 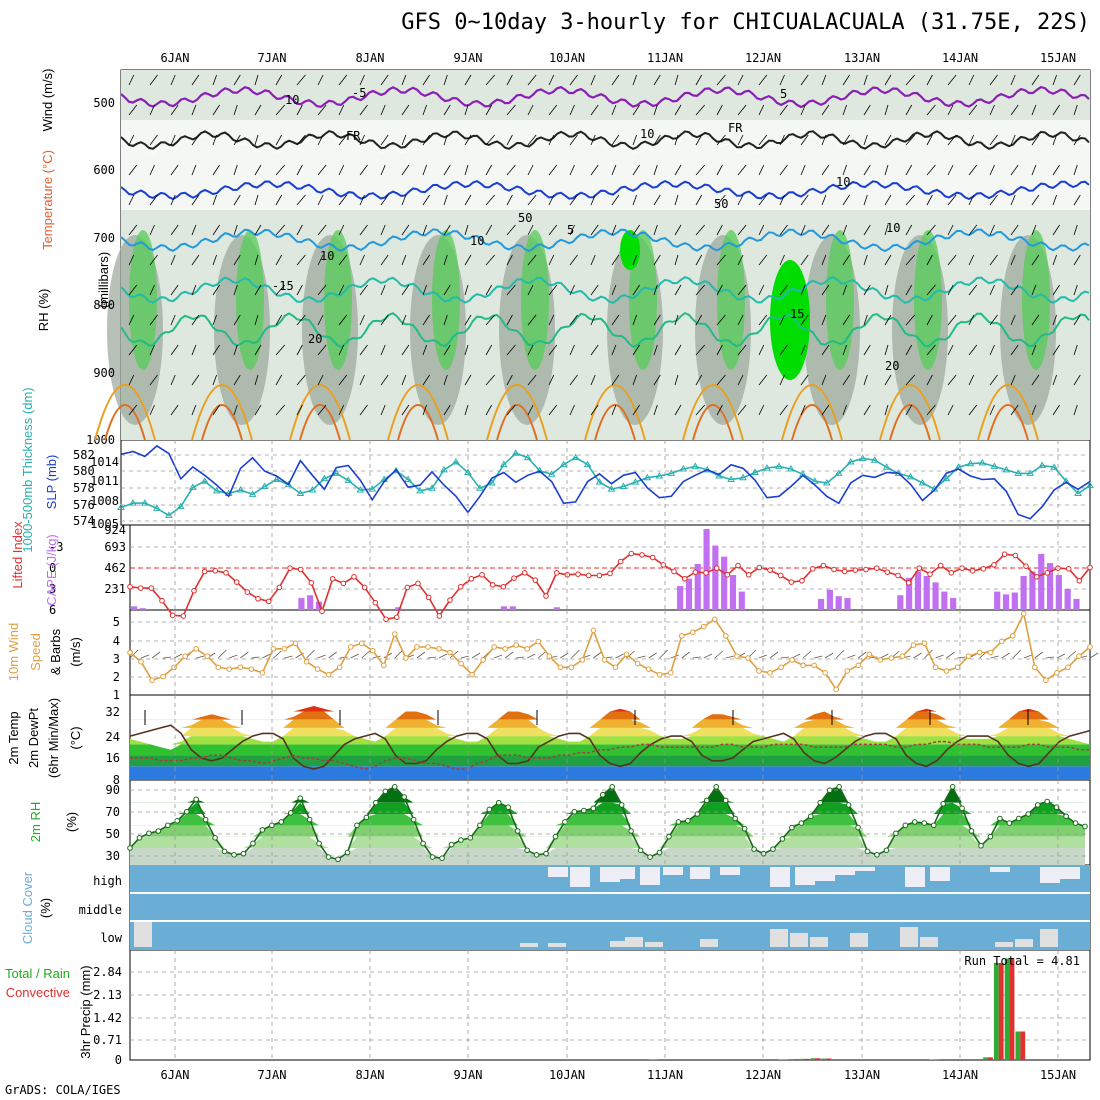 What do you see at coordinates (468, 58) in the screenshot?
I see `top-day-label: 9JAN` at bounding box center [468, 58].